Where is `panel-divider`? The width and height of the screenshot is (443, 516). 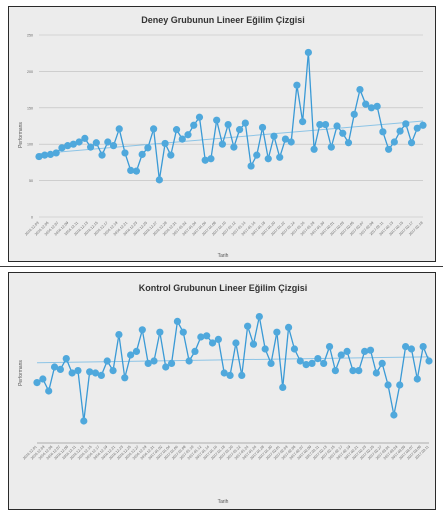 panel-divider is located at coordinates (221, 266).